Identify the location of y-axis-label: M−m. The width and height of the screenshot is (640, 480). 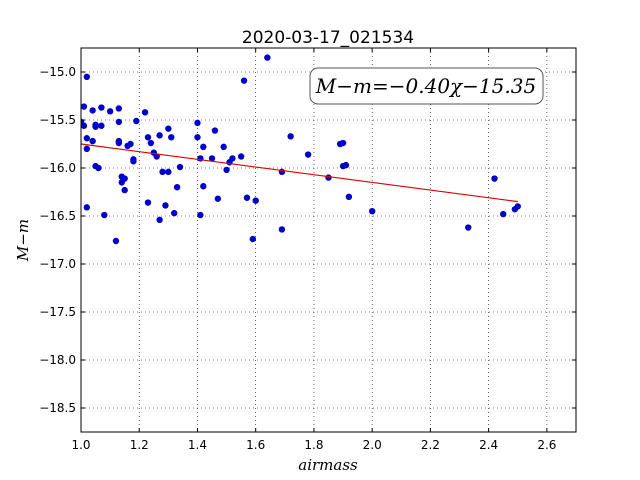
(23, 240).